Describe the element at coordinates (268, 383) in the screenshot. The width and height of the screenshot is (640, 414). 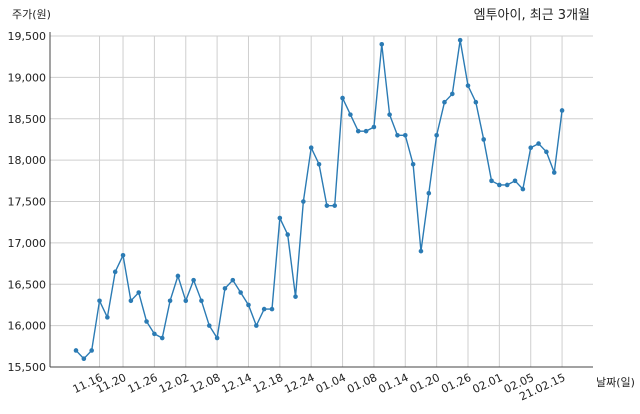
I see `x-tick-label: 12.18` at that location.